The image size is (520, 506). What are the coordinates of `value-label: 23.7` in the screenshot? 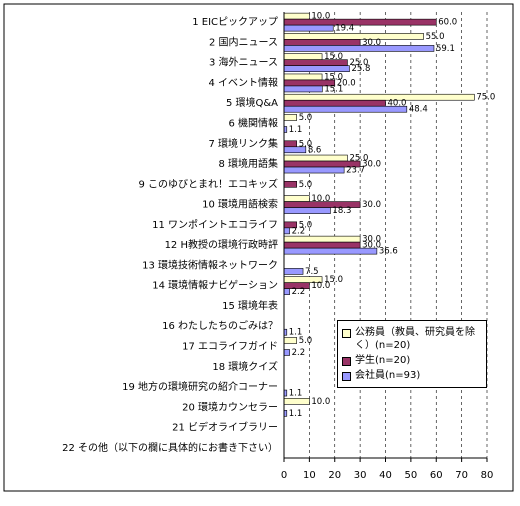 It's located at (355, 171).